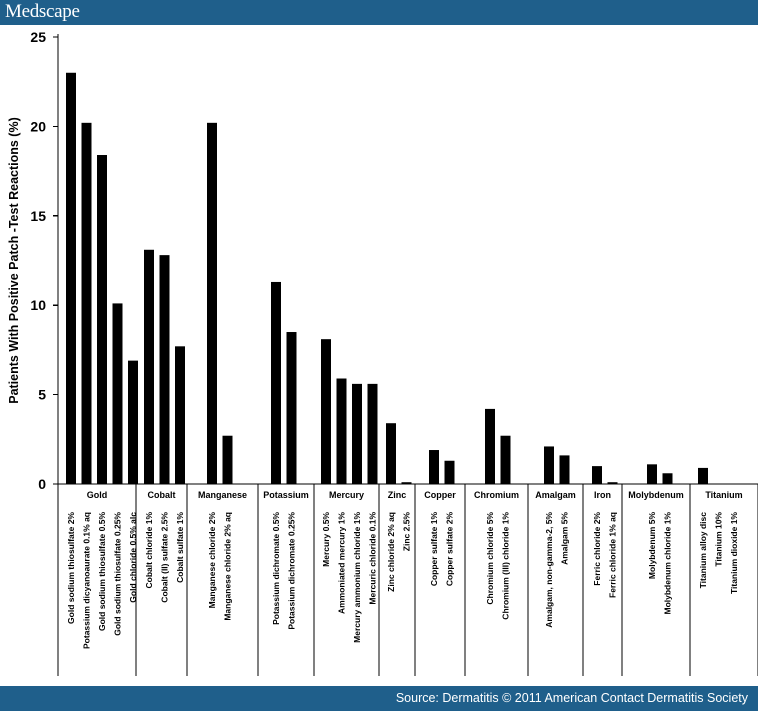  I want to click on bar-label: Copper sulfate 1%, so click(434, 549).